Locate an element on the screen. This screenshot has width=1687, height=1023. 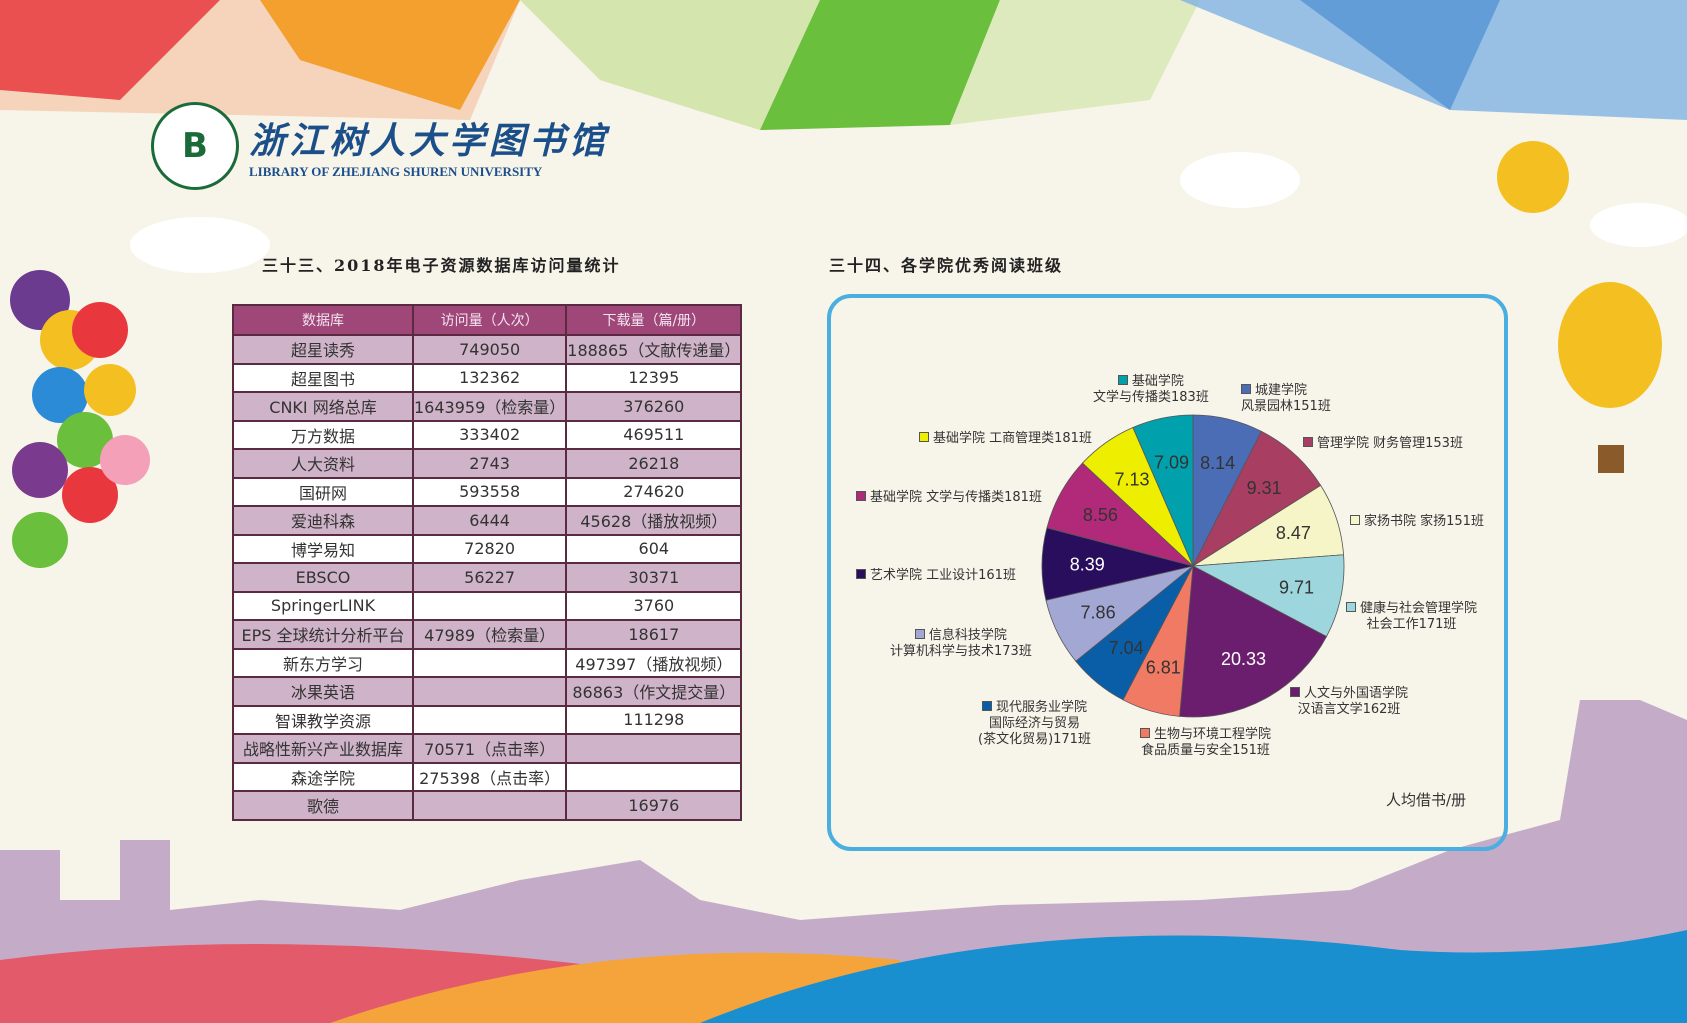
table-cell: 333402 is located at coordinates (489, 434).